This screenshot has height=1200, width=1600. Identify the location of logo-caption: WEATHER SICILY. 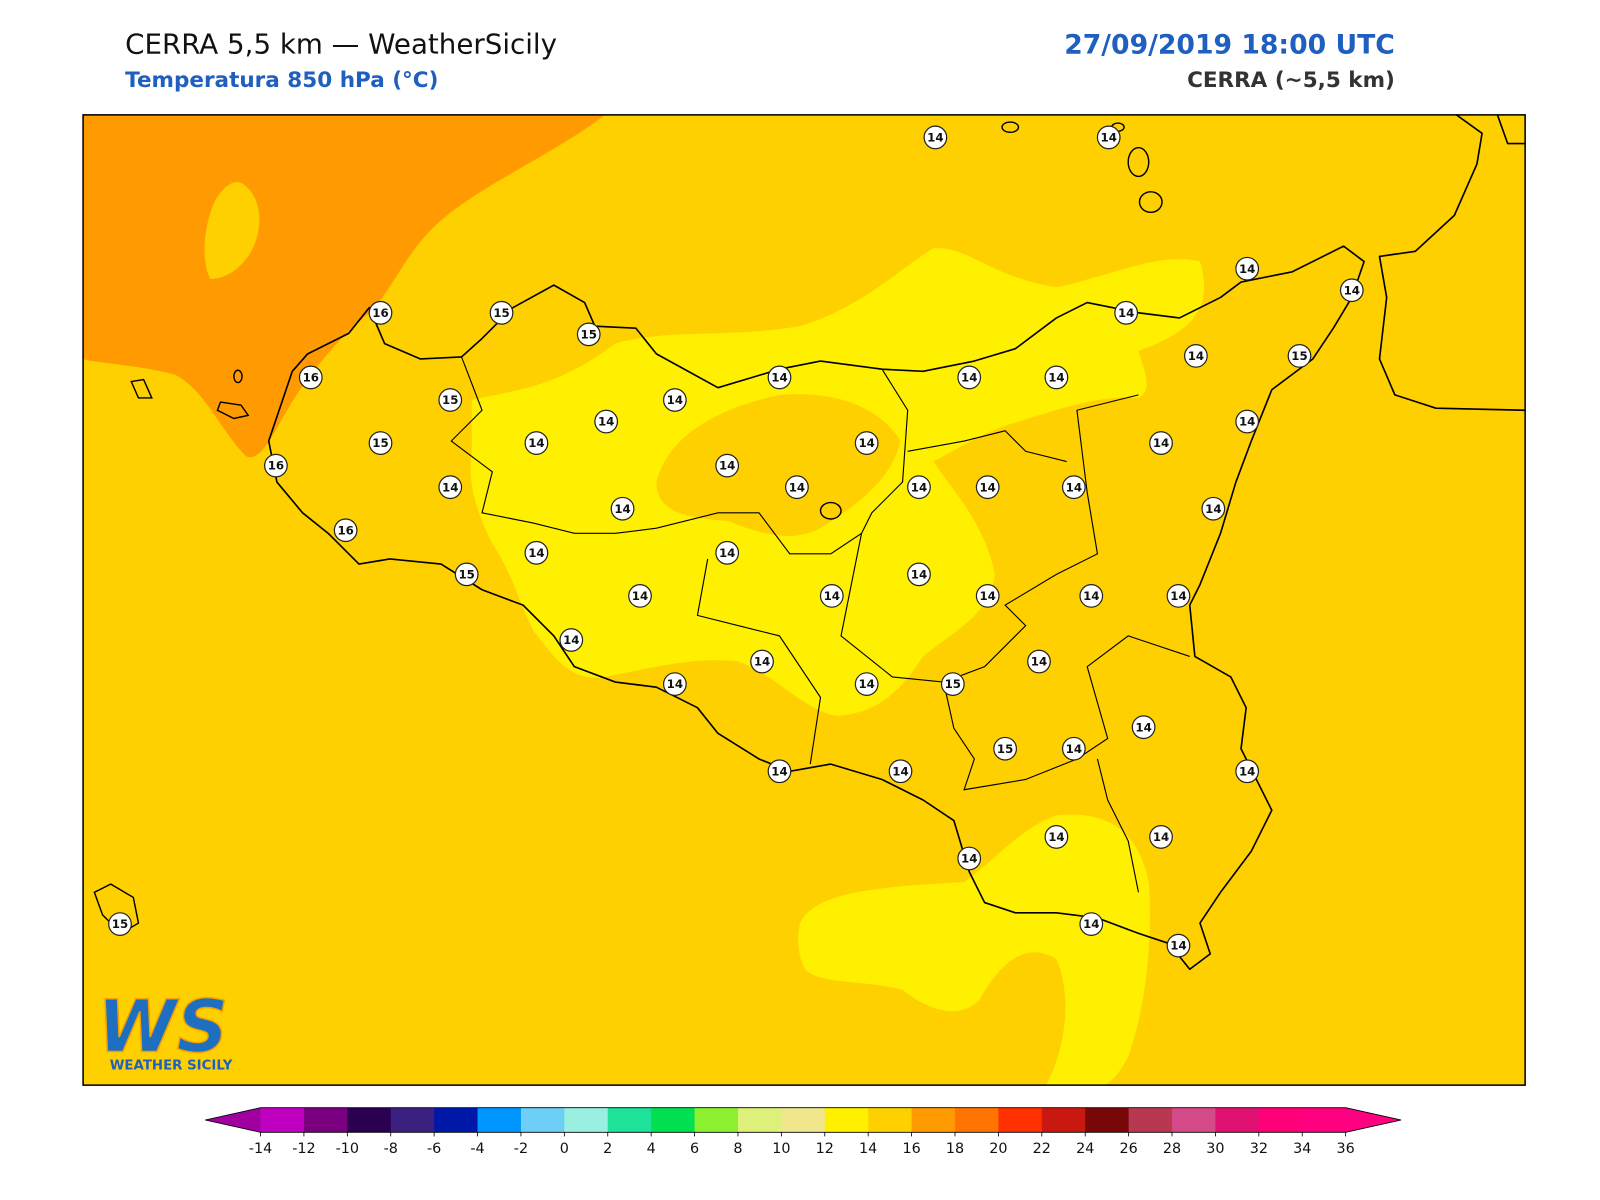
(171, 1066).